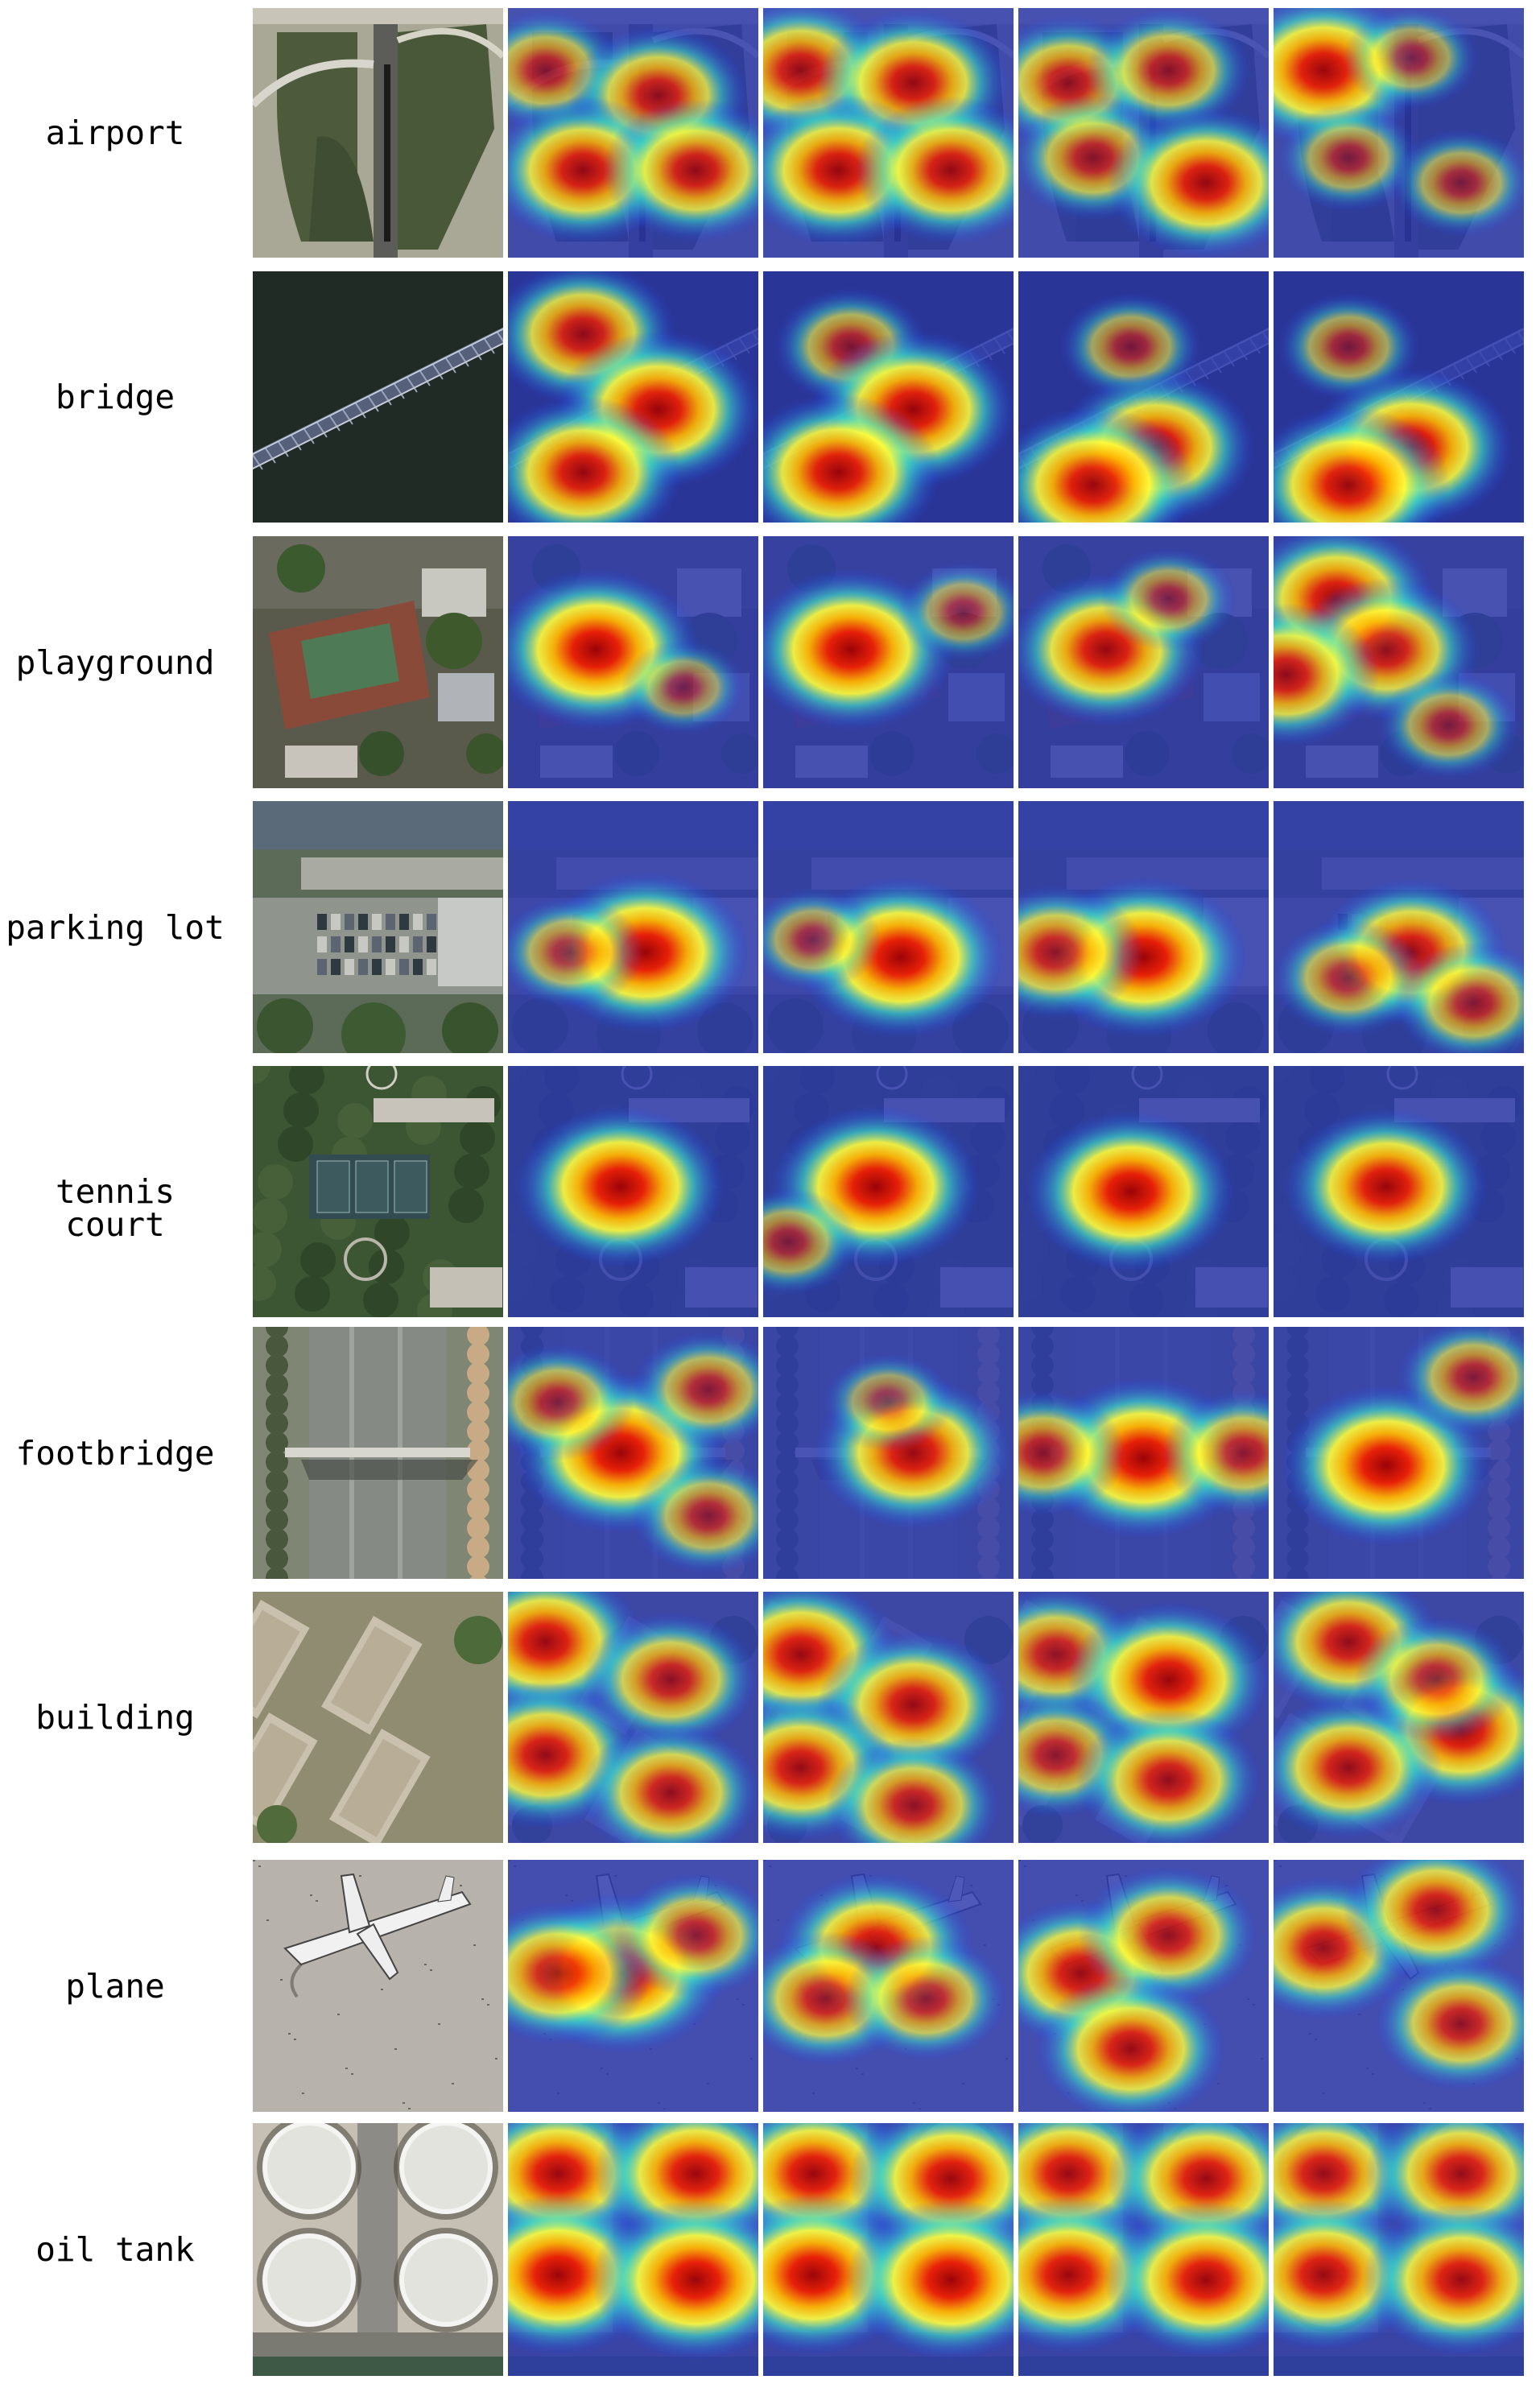  I want to click on figure-row-playground: playground, so click(770, 662).